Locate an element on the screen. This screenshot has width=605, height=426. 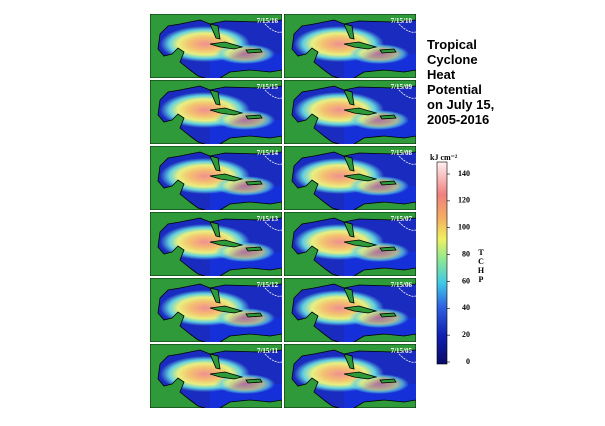
title-line: Tropical is located at coordinates (452, 44).